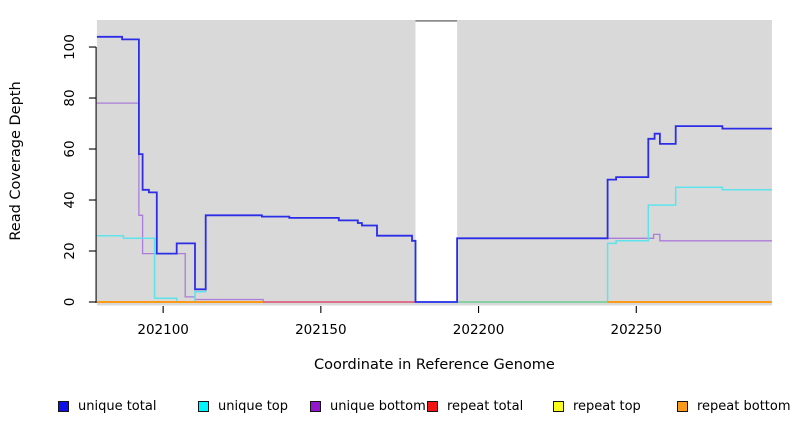 This screenshot has width=792, height=432. What do you see at coordinates (70, 47) in the screenshot?
I see `y-tick-label: 100` at bounding box center [70, 47].